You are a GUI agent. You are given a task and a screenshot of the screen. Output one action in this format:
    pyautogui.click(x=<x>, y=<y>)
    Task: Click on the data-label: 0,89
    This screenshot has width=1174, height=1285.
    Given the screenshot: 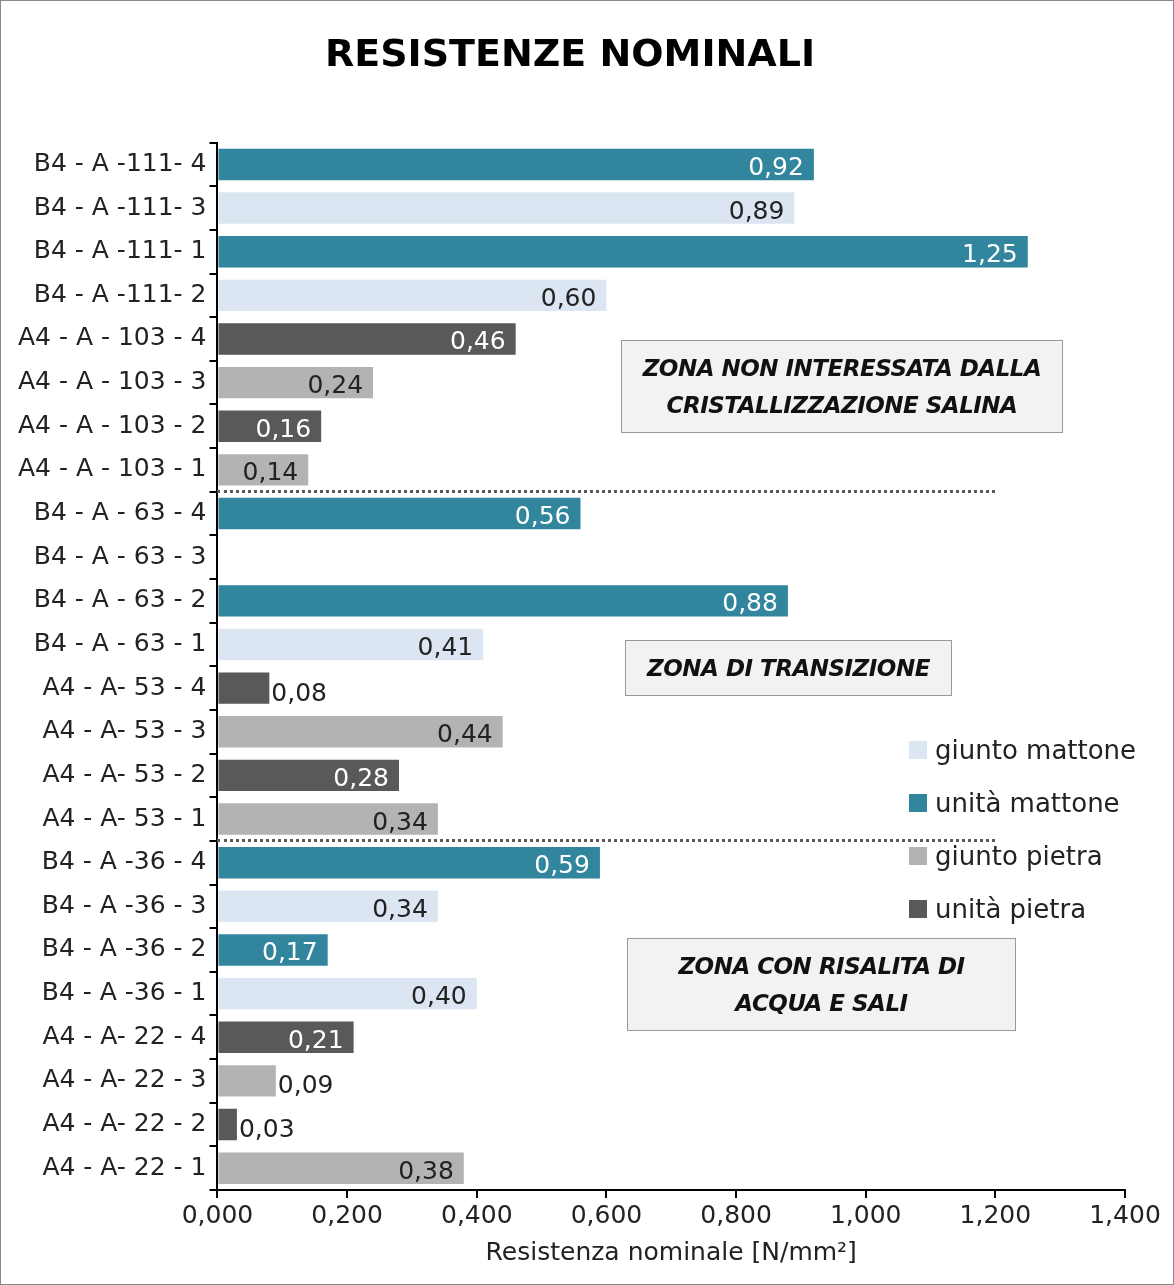 What is the action you would take?
    pyautogui.click(x=756, y=210)
    